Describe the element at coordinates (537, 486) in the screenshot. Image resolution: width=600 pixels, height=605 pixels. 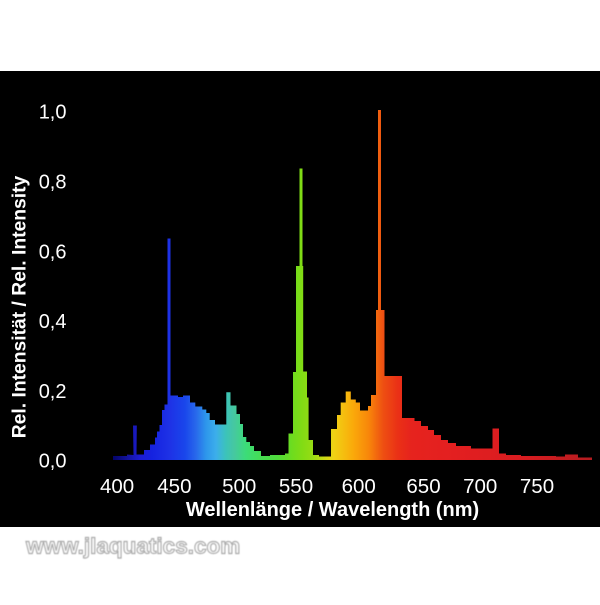
I see `svg-text: 750` at that location.